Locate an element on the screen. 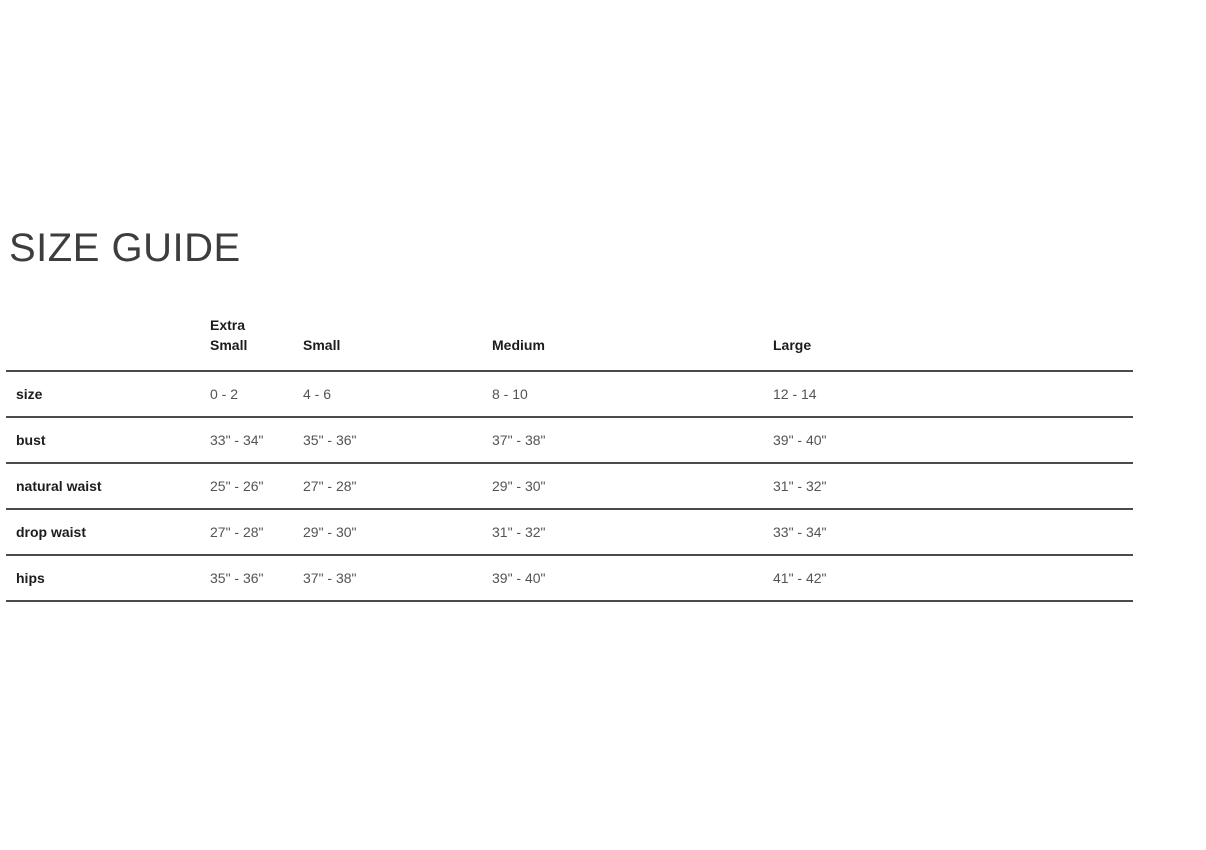  cell-hips-medium: 39" - 40" is located at coordinates (622, 578).